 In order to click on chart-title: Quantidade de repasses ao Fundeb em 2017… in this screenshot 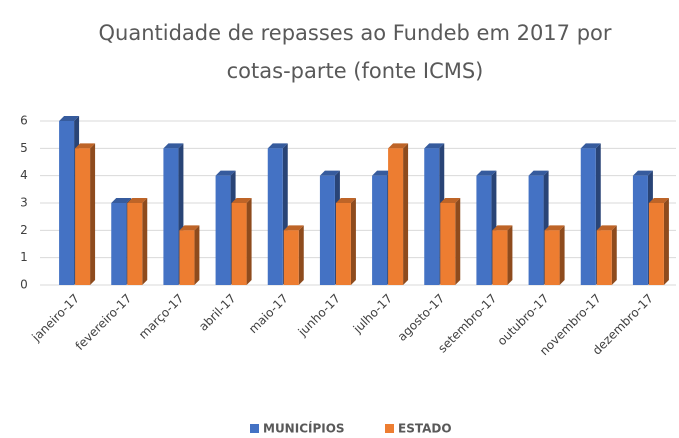, I will do `click(354, 33)`.